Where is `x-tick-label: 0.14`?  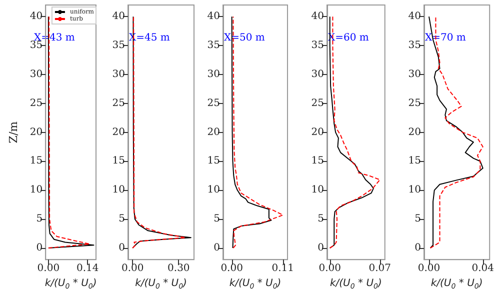 x-tick-label: 0.14 is located at coordinates (87, 268).